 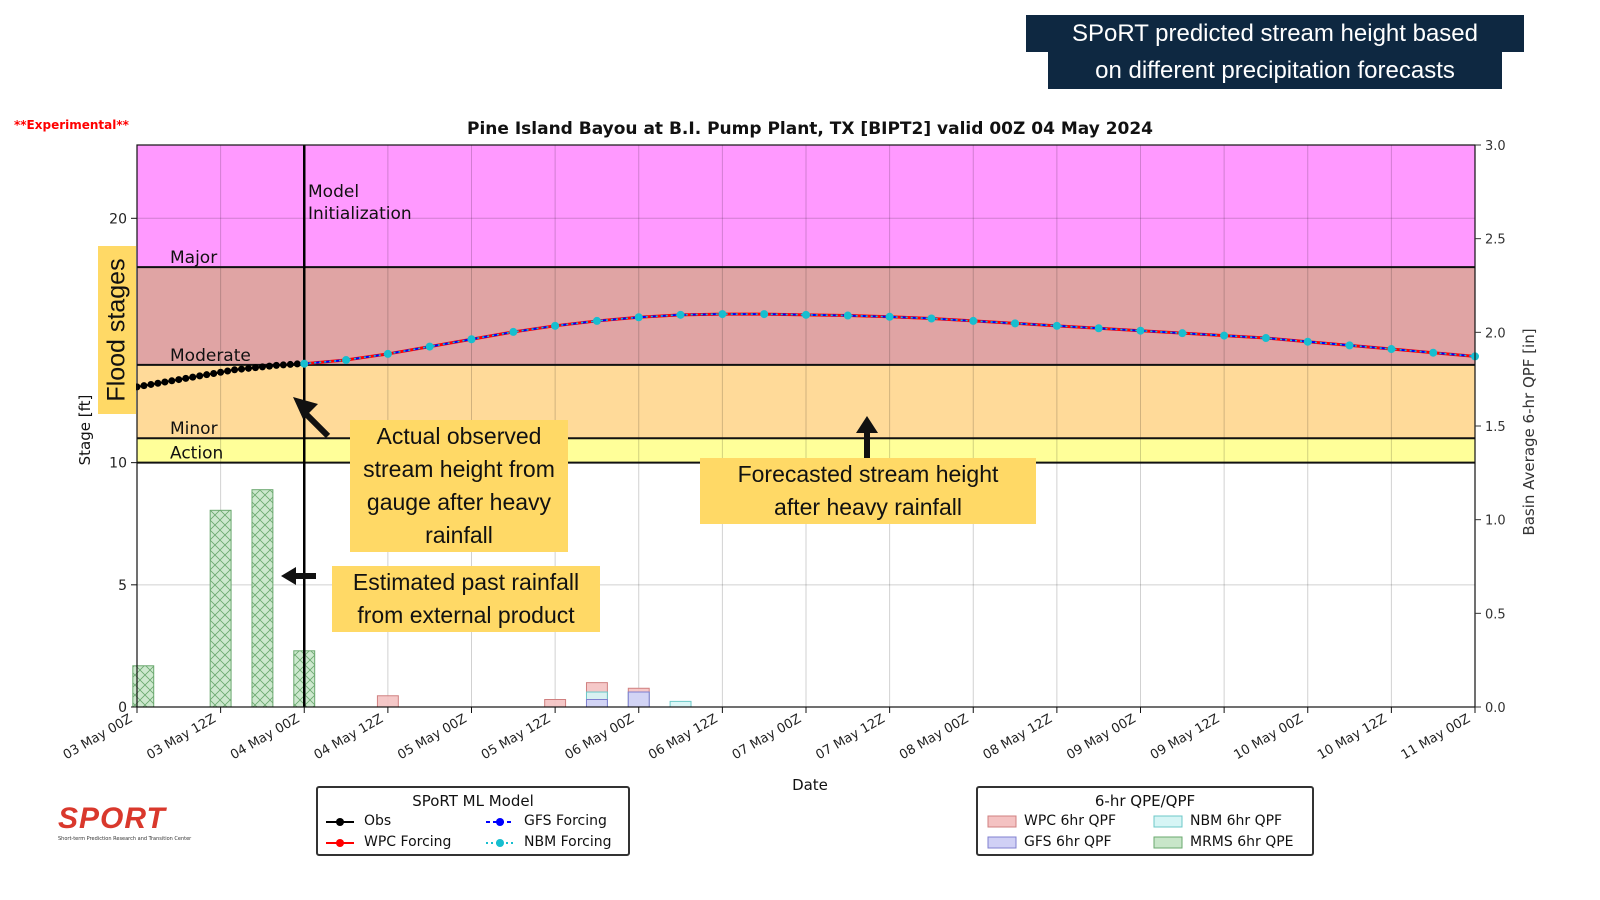 What do you see at coordinates (868, 507) in the screenshot?
I see `forecast-line-2: after heavy rainfall` at bounding box center [868, 507].